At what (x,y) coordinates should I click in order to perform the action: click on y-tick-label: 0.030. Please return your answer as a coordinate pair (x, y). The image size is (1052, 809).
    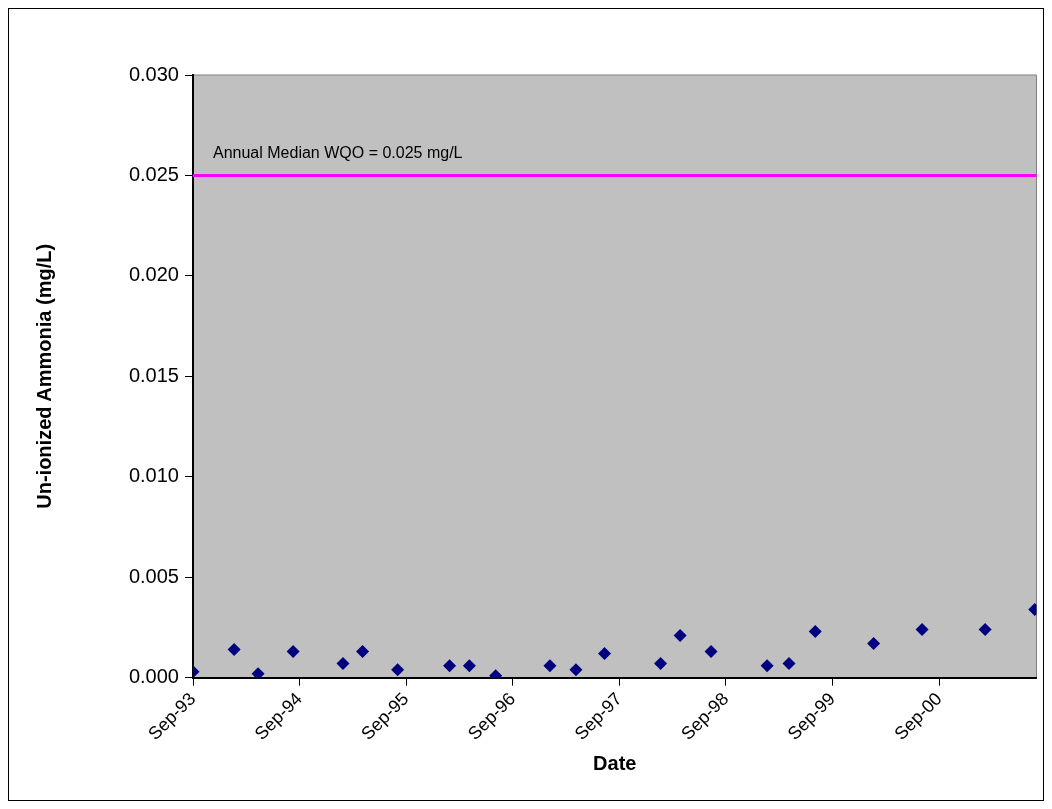
    Looking at the image, I should click on (153, 73).